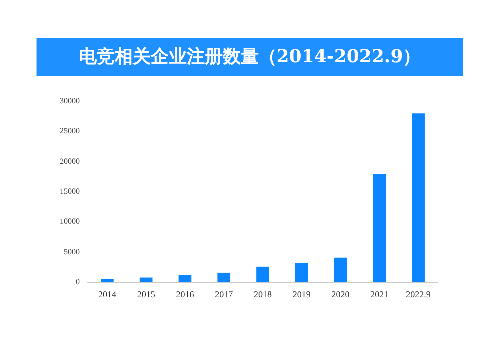 The height and width of the screenshot is (362, 500). I want to click on y-tick-label: 15000, so click(70, 191).